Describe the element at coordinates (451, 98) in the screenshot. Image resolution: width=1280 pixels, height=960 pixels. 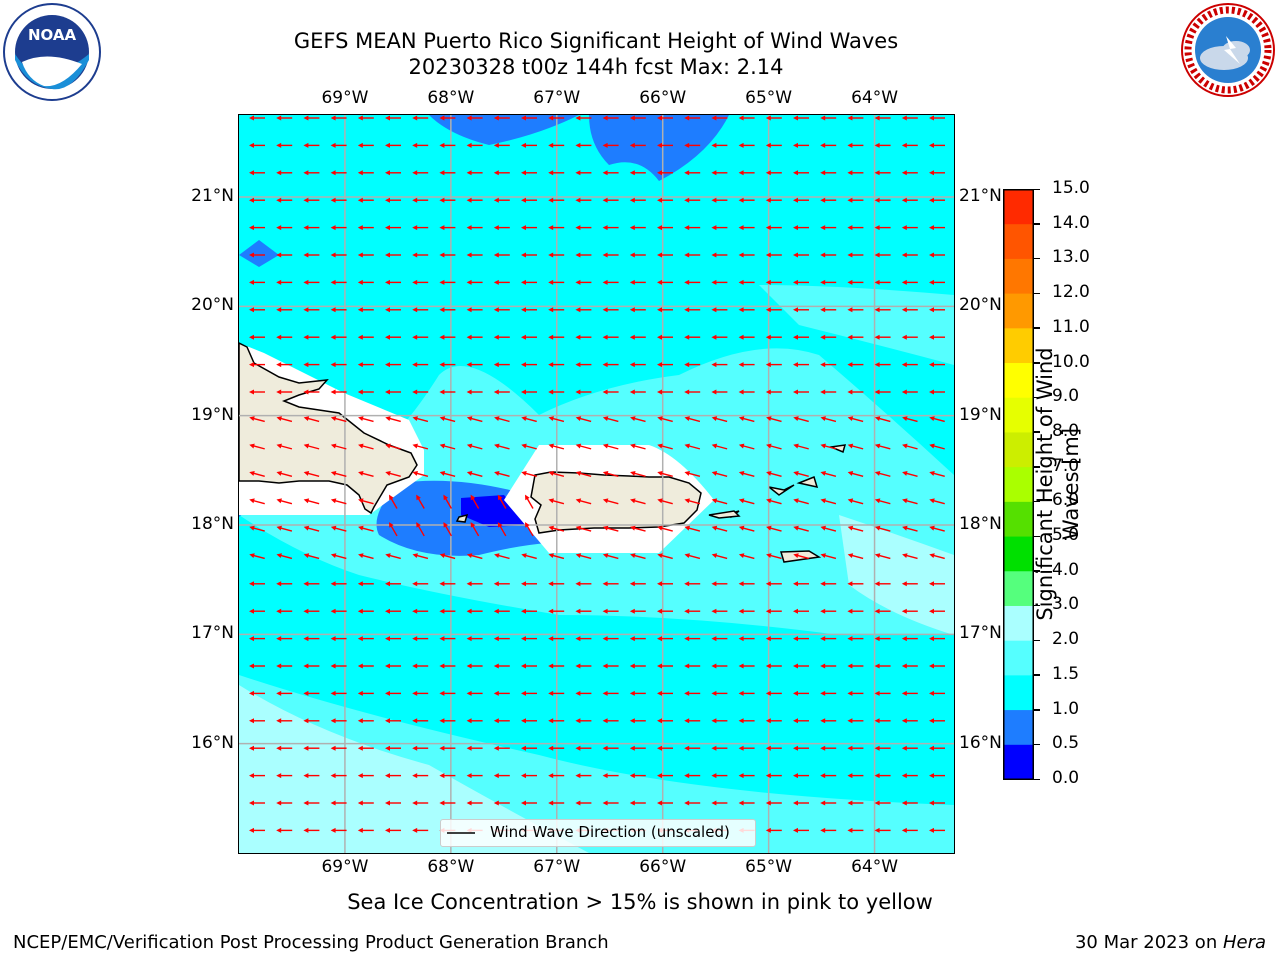
I see `lon-label-top: 68°W` at that location.